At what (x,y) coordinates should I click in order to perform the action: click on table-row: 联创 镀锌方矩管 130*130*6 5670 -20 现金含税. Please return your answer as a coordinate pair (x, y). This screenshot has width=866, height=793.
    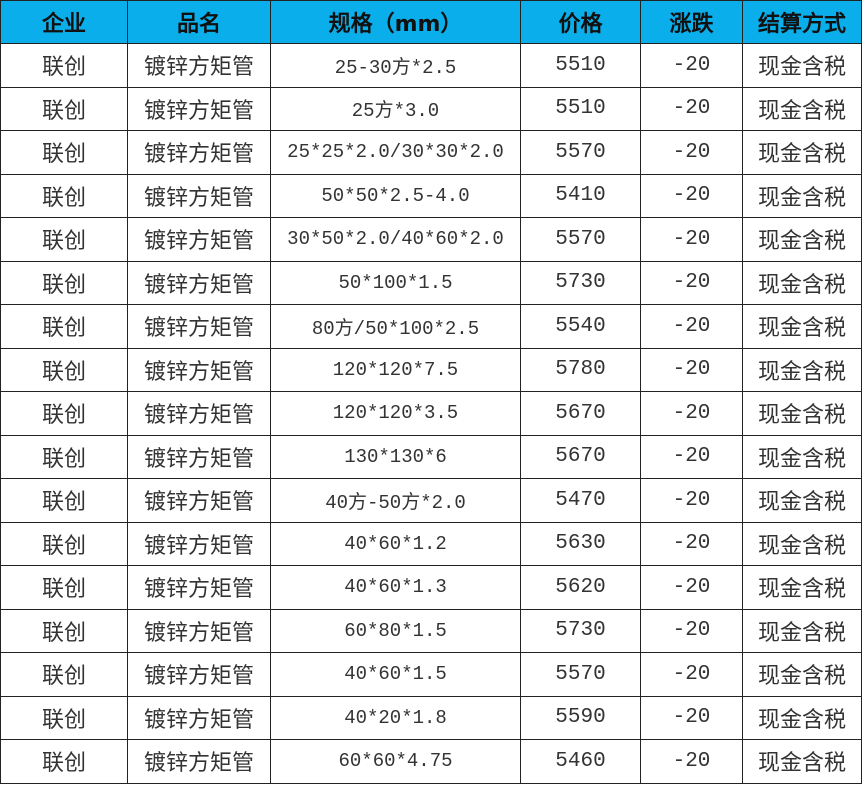
    Looking at the image, I should click on (431, 456).